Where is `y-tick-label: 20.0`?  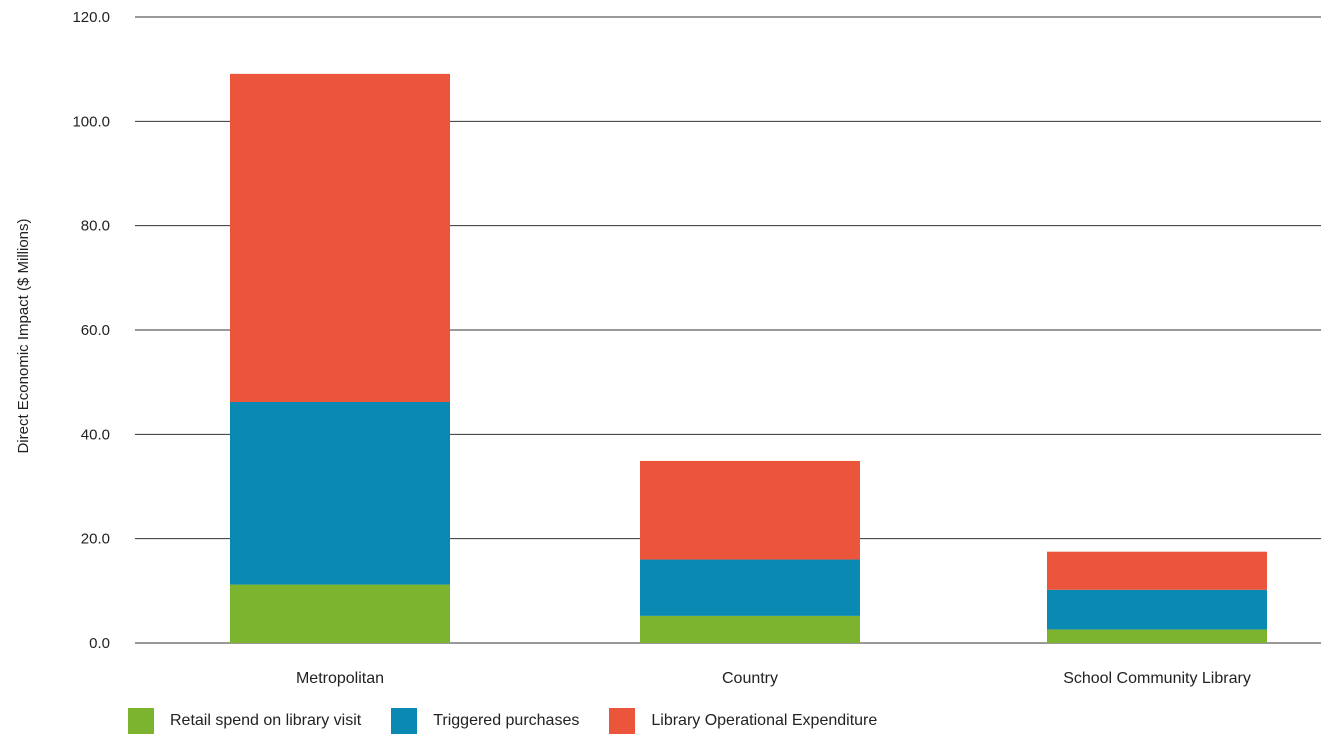 y-tick-label: 20.0 is located at coordinates (95, 539).